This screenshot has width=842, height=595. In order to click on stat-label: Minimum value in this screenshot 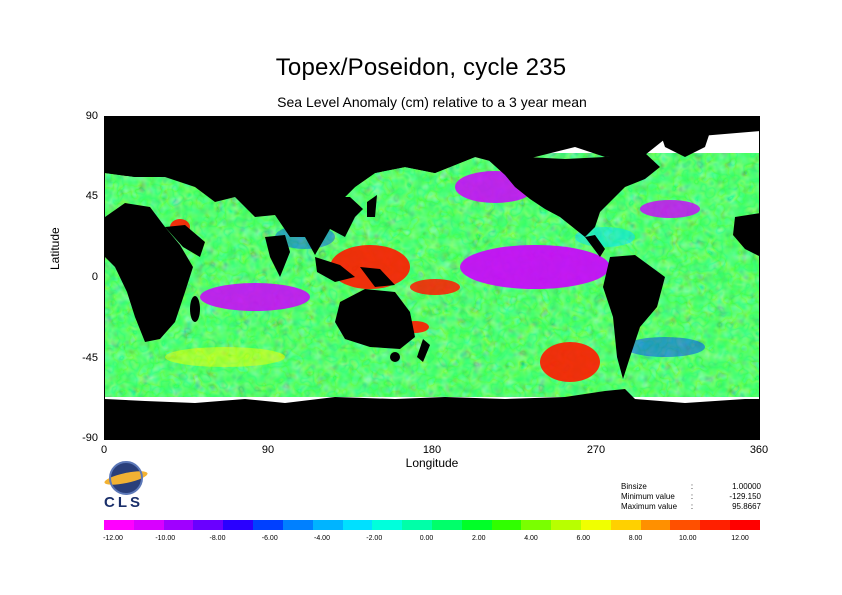, I will do `click(648, 496)`.